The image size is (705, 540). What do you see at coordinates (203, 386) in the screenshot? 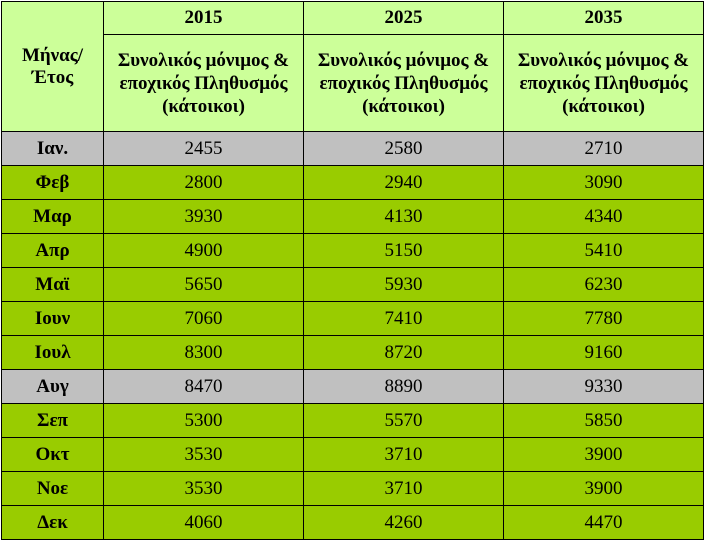
I see `population-value: 8470` at bounding box center [203, 386].